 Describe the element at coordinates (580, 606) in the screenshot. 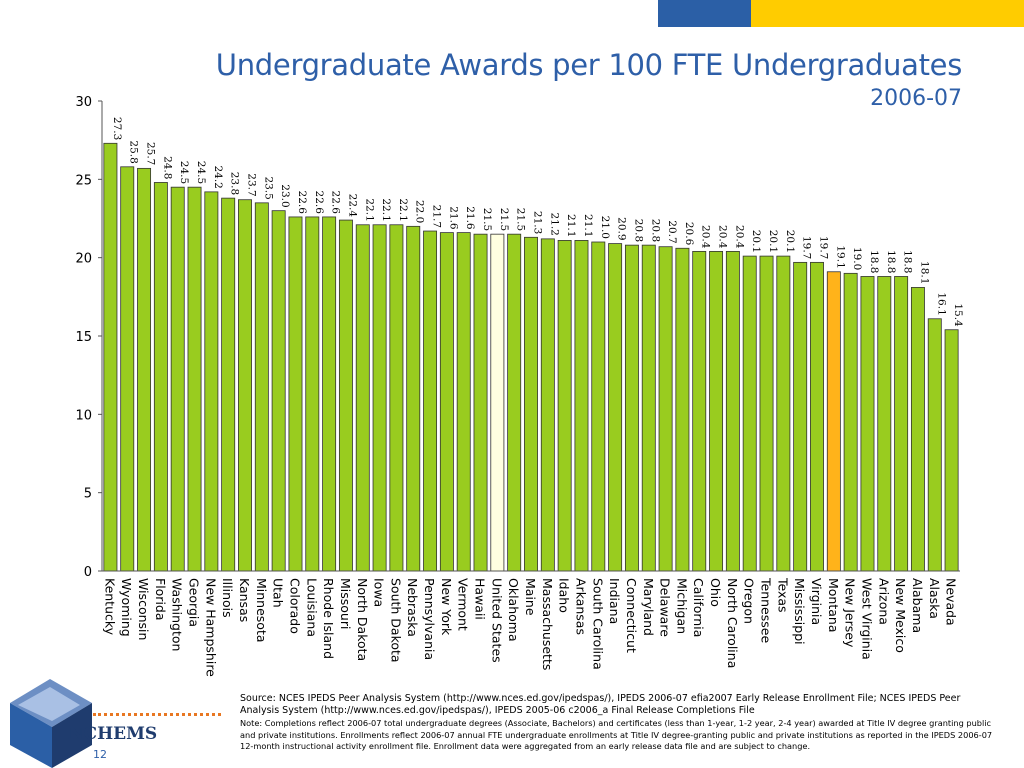

I see `x-tick-label: Arkansas` at that location.